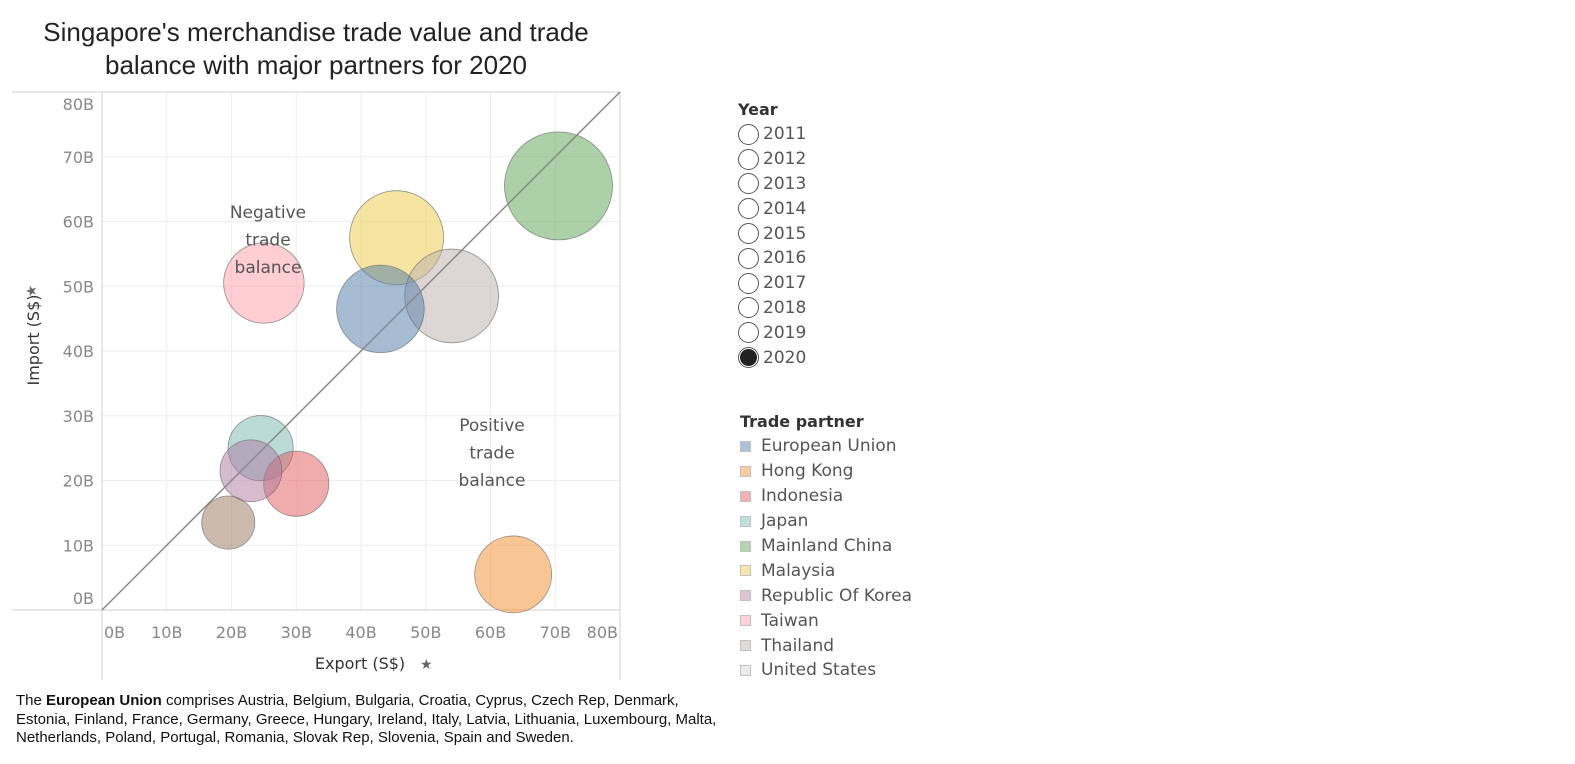 This screenshot has height=764, width=1575. What do you see at coordinates (785, 159) in the screenshot?
I see `year-option-label: 2012` at bounding box center [785, 159].